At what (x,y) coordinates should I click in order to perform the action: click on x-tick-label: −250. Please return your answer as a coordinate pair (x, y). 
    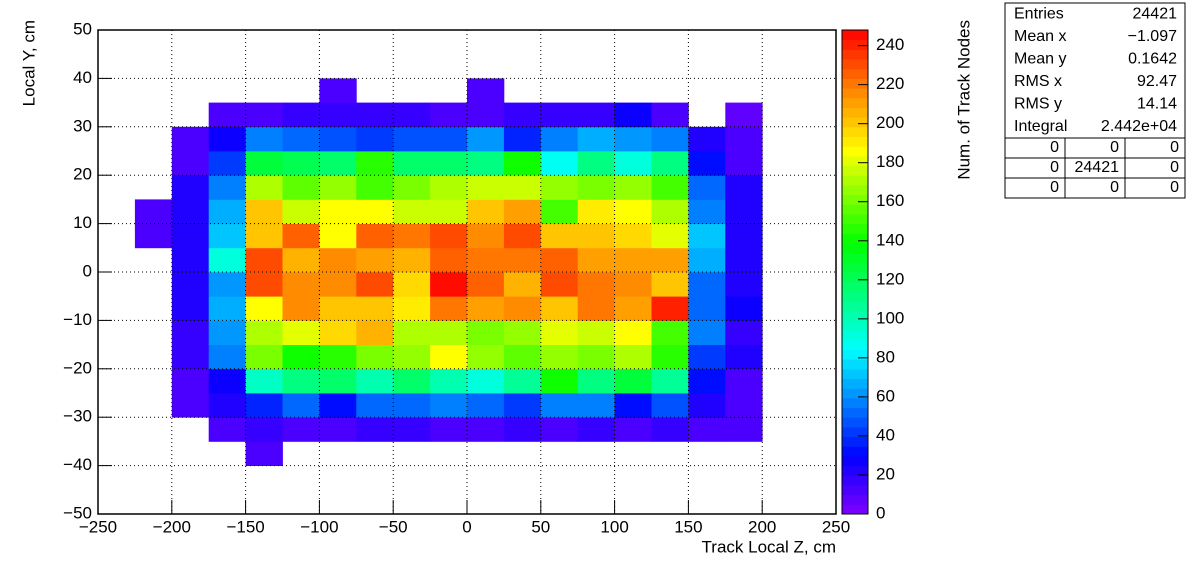
    Looking at the image, I should click on (98, 526).